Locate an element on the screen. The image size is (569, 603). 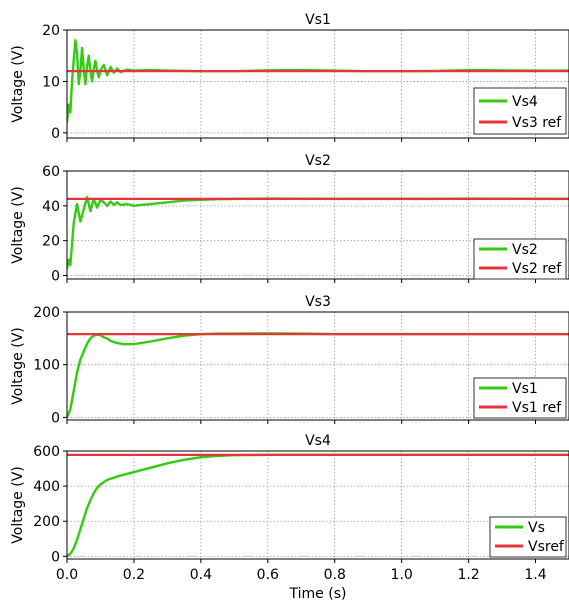
legend: Vs1 Vs1 ref is located at coordinates (520, 398).